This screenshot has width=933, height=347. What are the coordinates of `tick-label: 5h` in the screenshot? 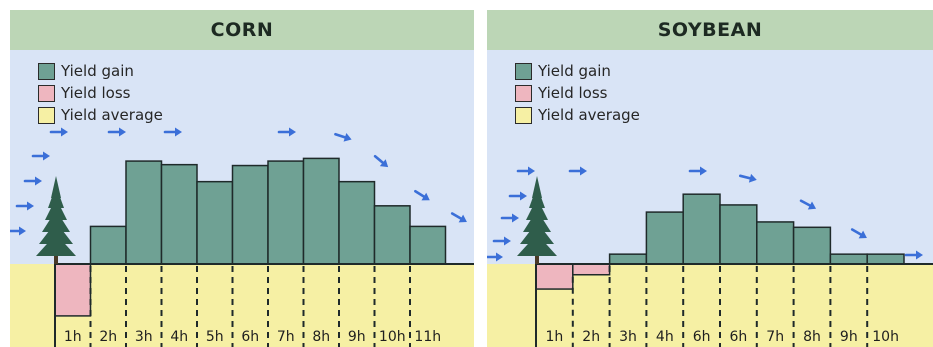 It's located at (215, 337).